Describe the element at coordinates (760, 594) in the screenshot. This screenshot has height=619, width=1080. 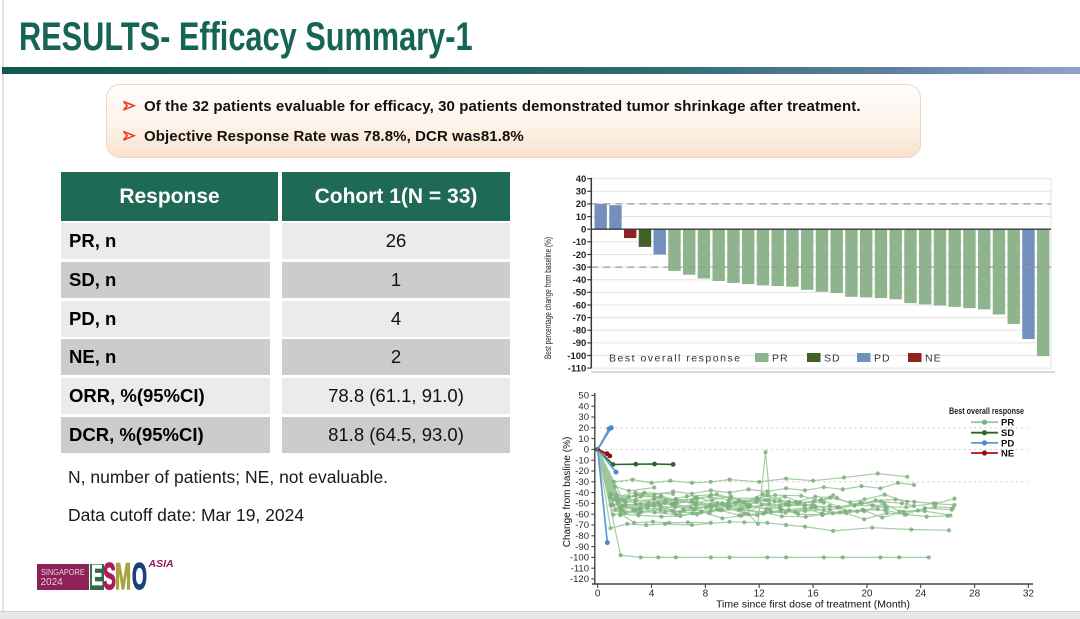
I see `svg-text: 12` at that location.